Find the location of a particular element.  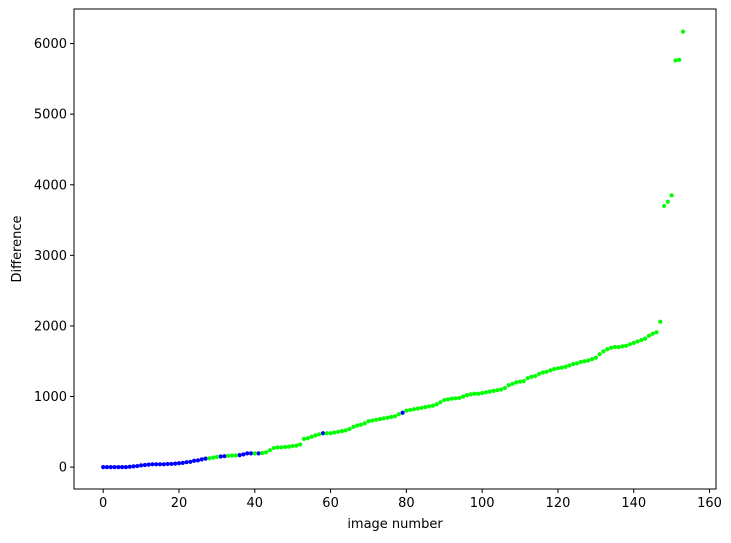

y-tick-label: 6000 is located at coordinates (50, 44).